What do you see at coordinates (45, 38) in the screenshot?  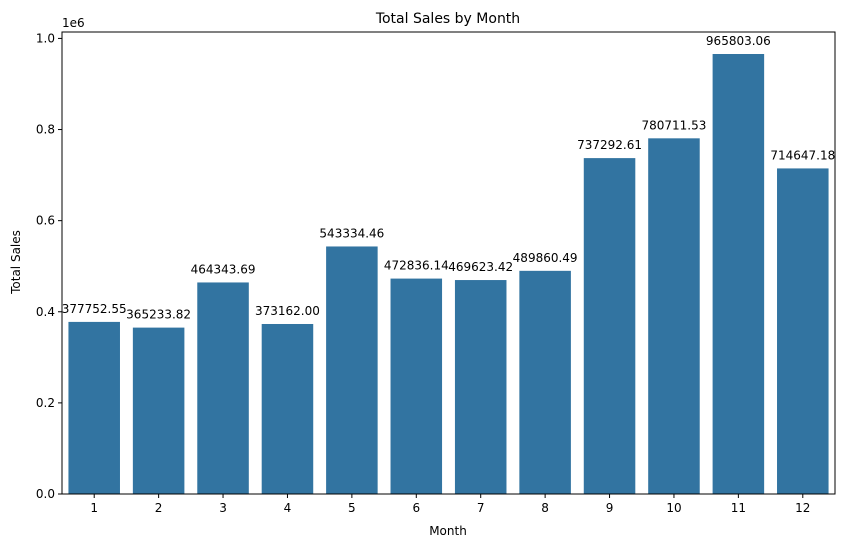 I see `y-tick-label: 1.0` at bounding box center [45, 38].